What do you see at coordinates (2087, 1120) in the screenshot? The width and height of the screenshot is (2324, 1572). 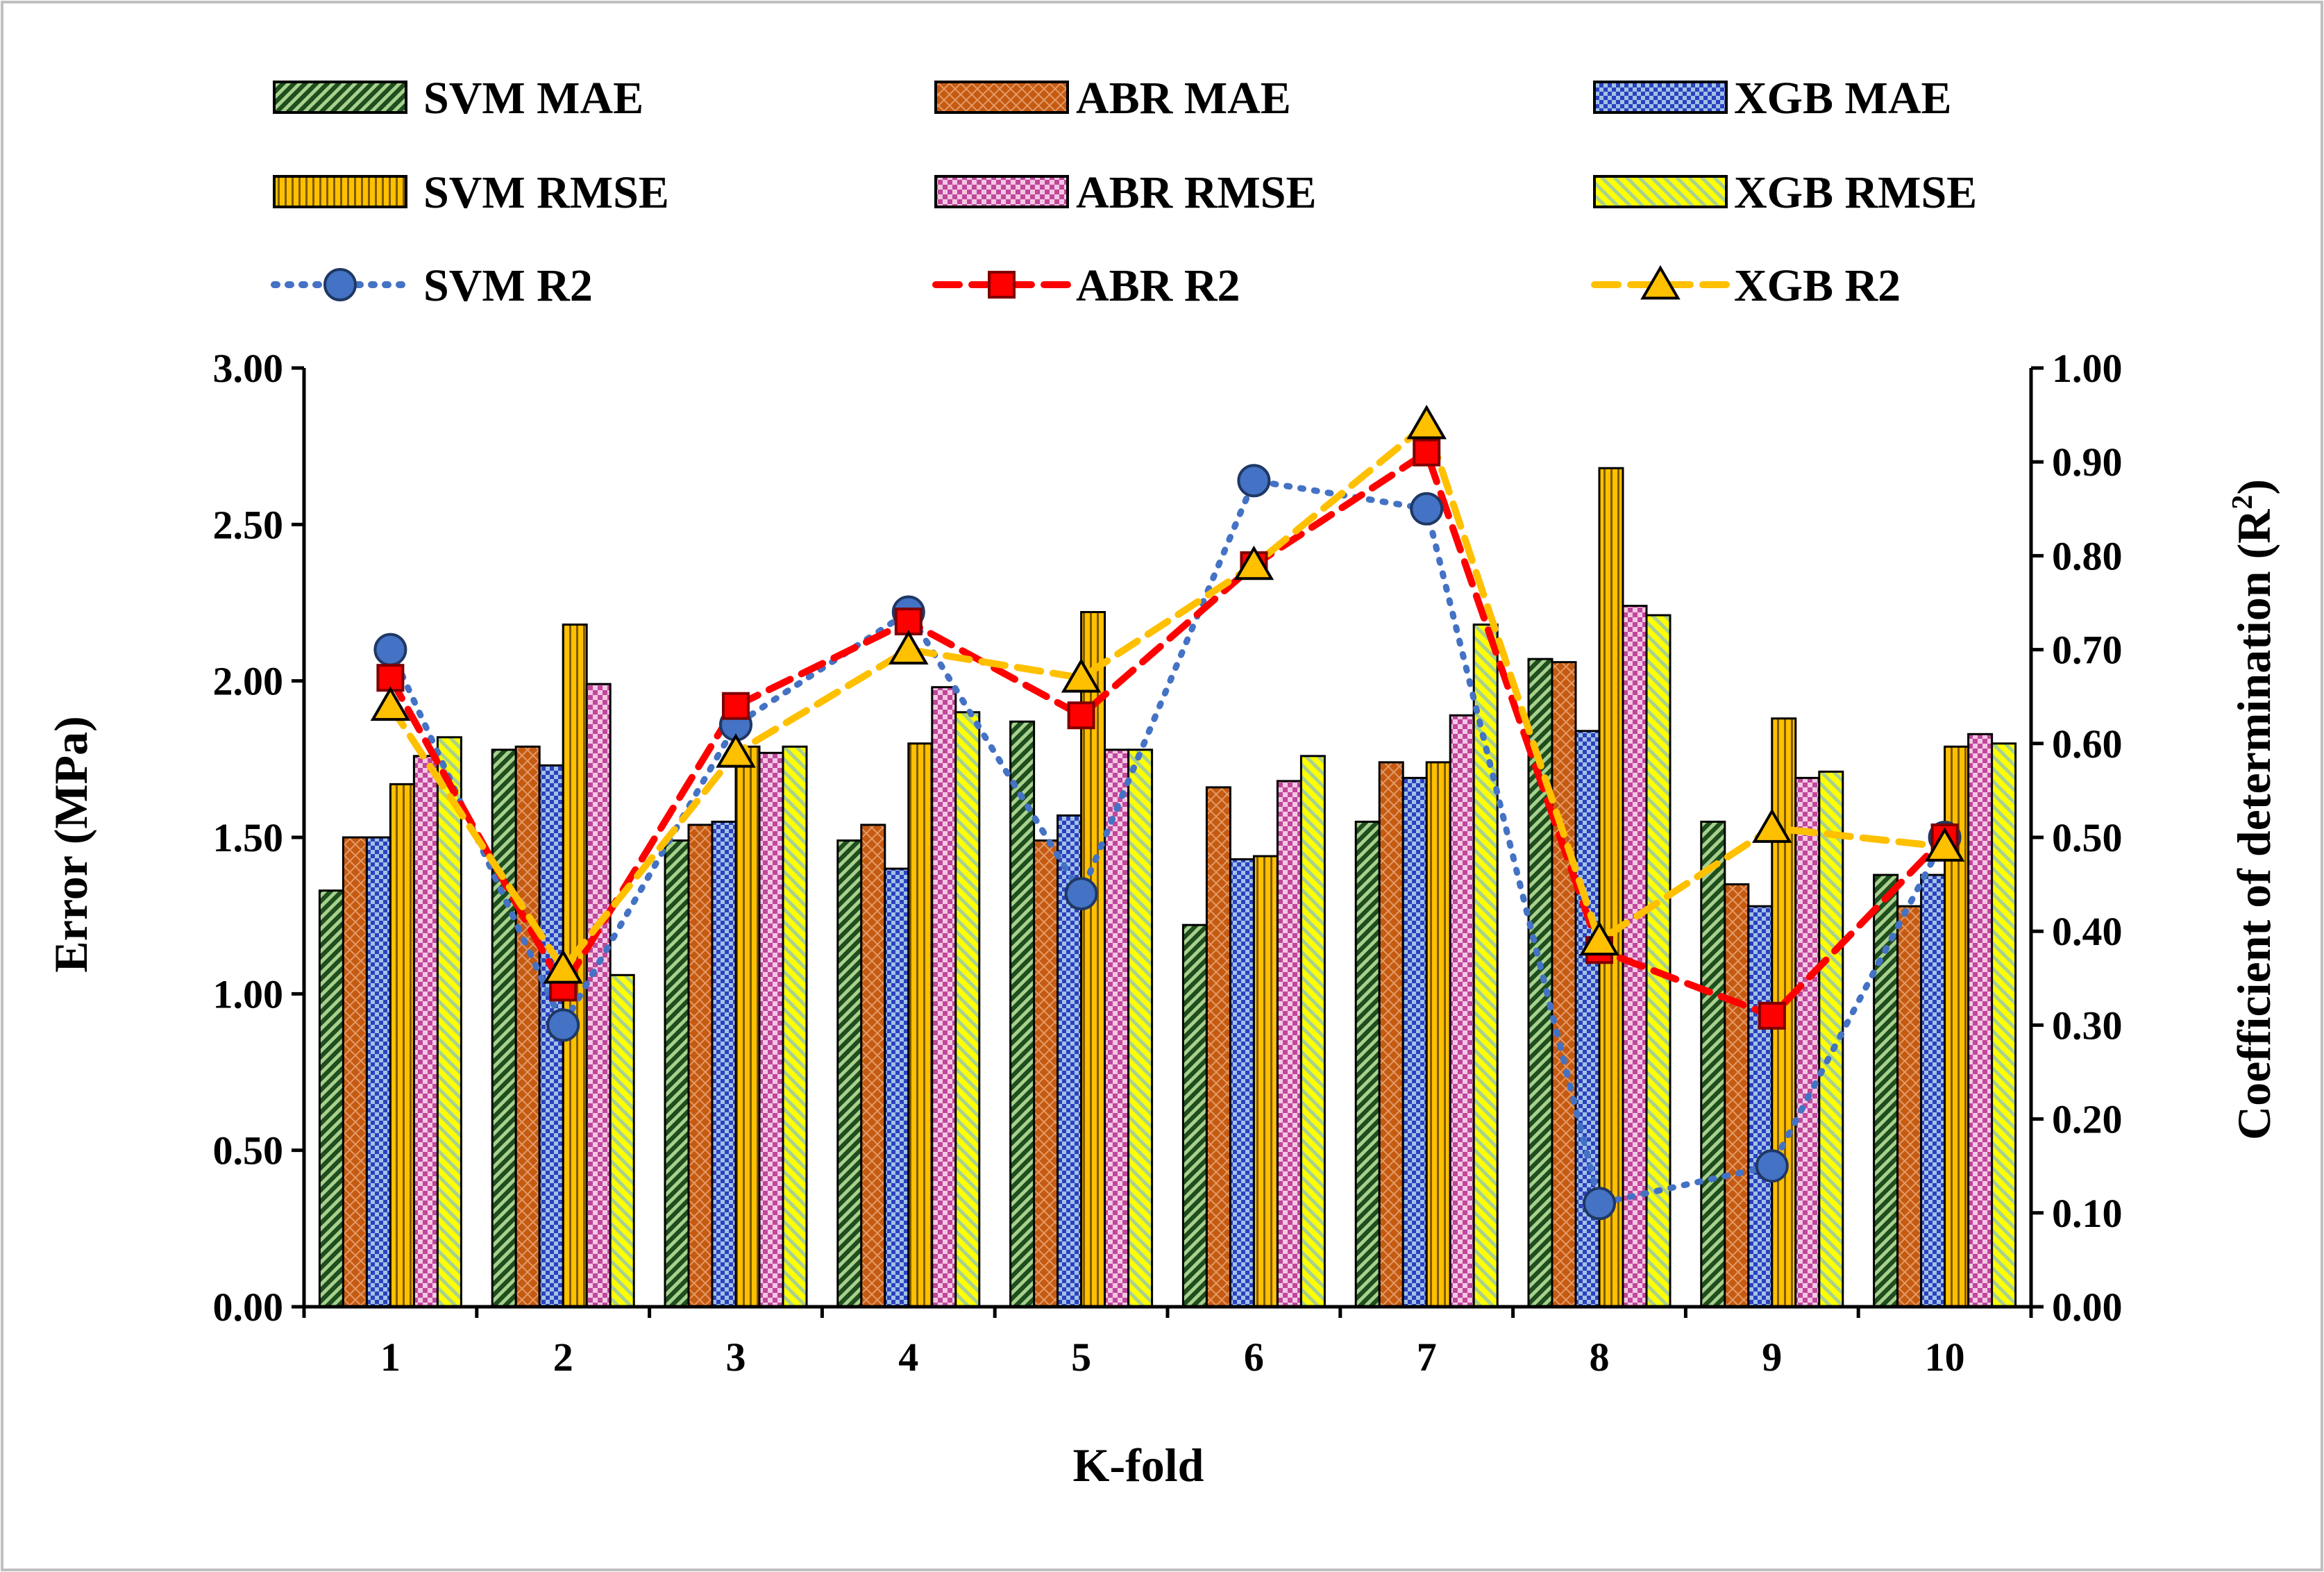 I see `y2-tick-label: 0.20` at bounding box center [2087, 1120].